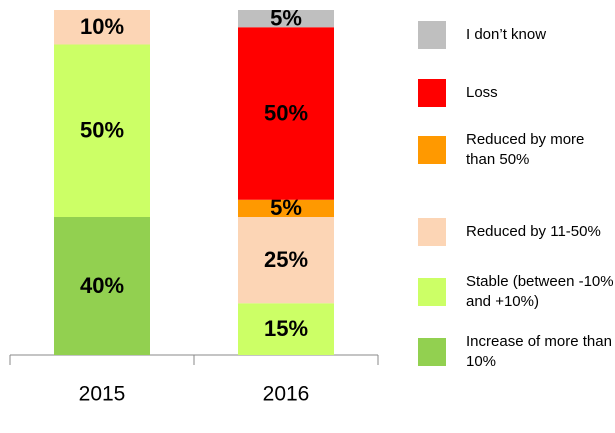 This screenshot has width=615, height=433. Describe the element at coordinates (540, 291) in the screenshot. I see `legend-label: Stable (between -10% and +10%)` at that location.